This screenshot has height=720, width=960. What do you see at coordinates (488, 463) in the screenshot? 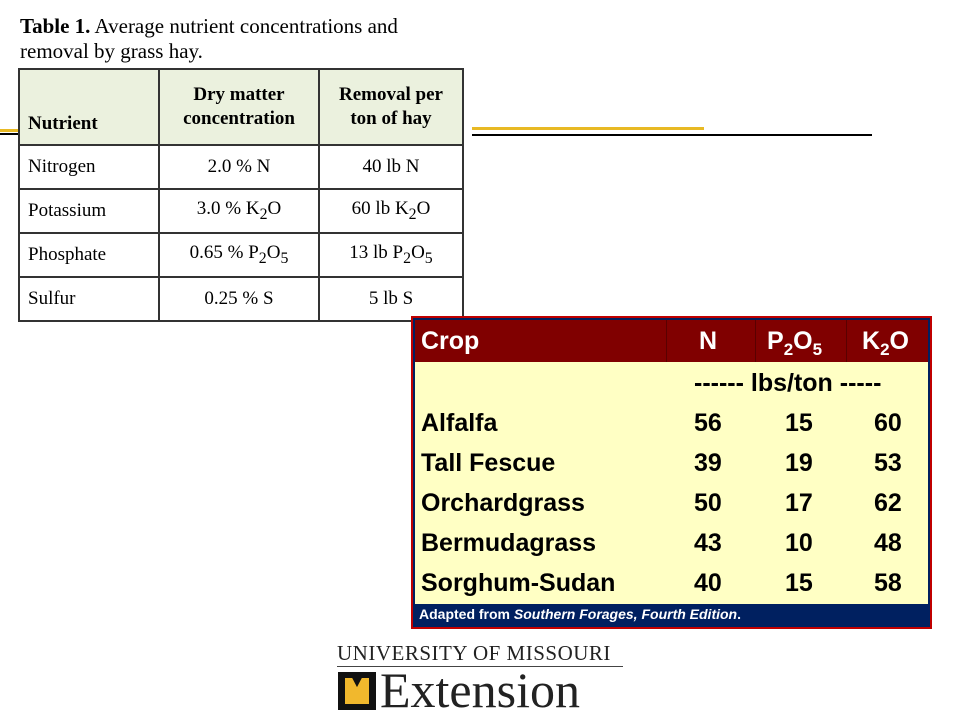
I see `crop-name: Tall Fescue` at bounding box center [488, 463].